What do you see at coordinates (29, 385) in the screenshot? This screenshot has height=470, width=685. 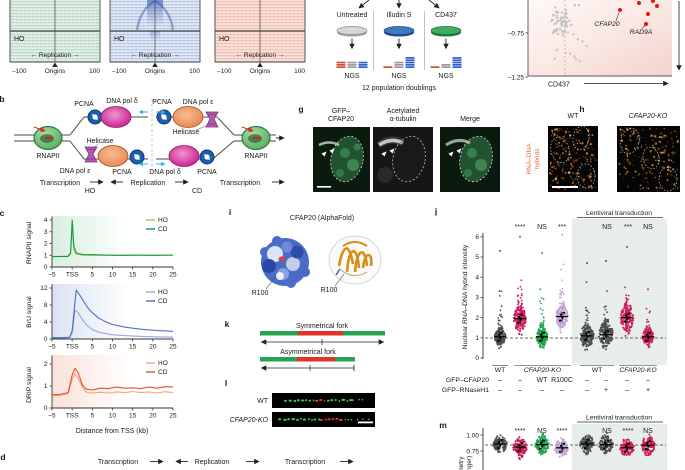 I see `c3-ylabel: DRIP signal` at bounding box center [29, 385].